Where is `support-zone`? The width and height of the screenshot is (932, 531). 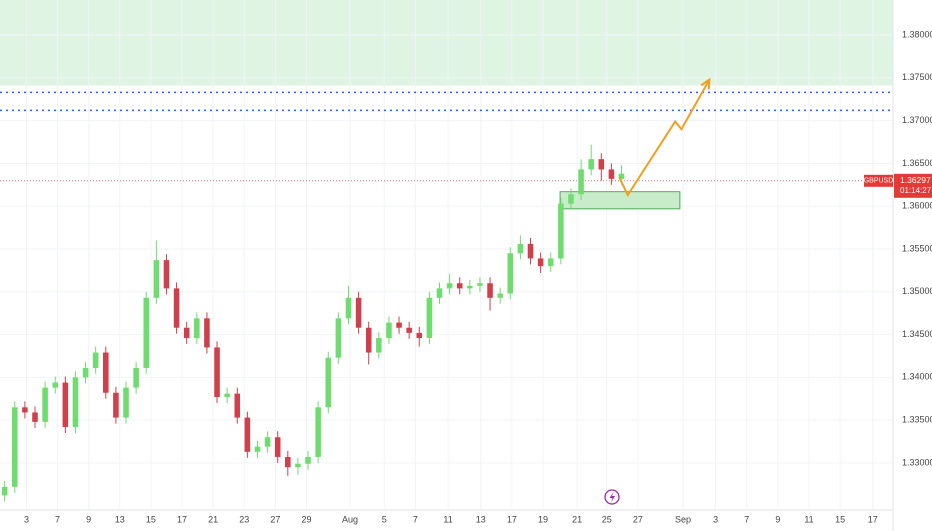 support-zone is located at coordinates (620, 200).